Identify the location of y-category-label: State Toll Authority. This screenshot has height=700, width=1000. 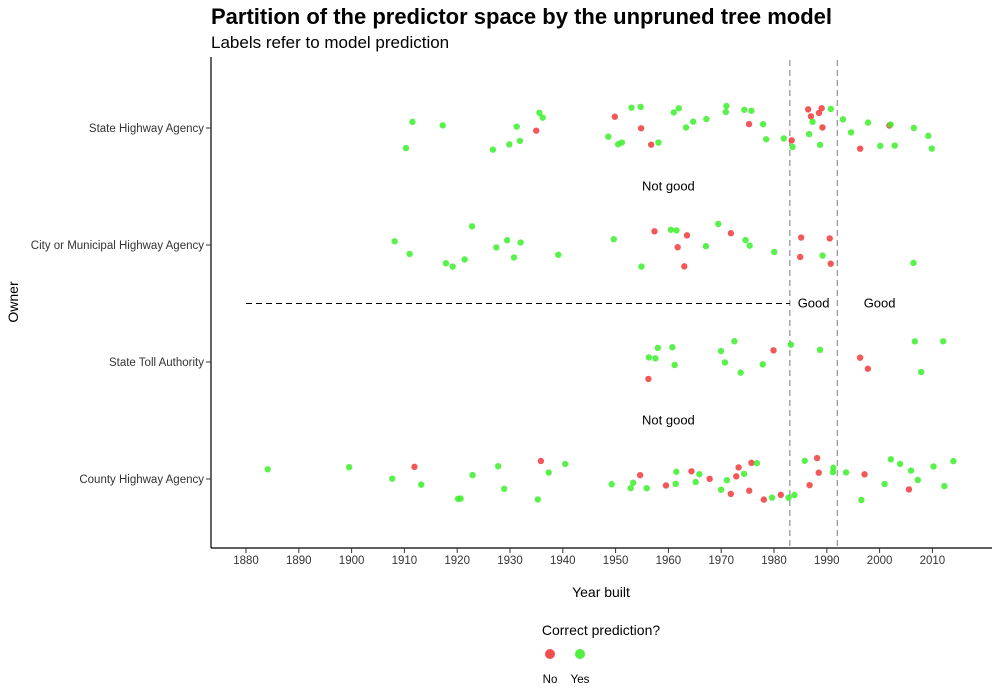
(156, 363).